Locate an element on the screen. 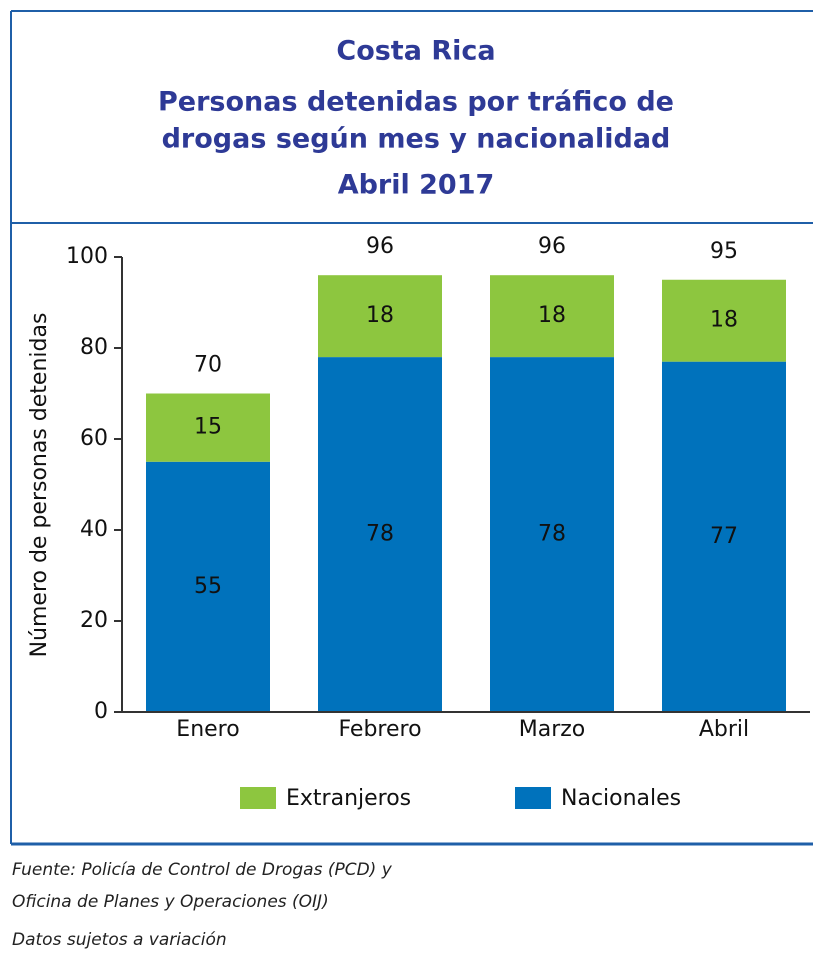 The image size is (813, 954). source: Oficina de Planes y Operaciones (OIJ) is located at coordinates (170, 902).